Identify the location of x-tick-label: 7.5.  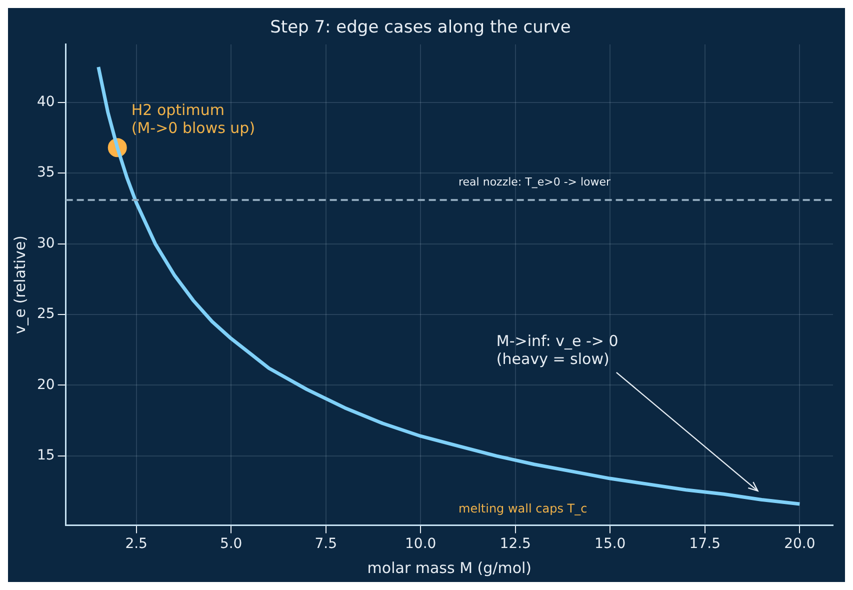
(325, 544).